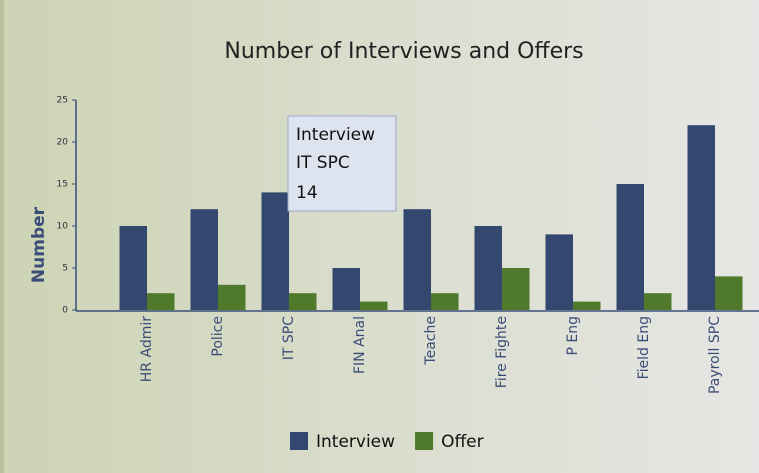 Image resolution: width=759 pixels, height=473 pixels. I want to click on x-tick-label: HR Admir, so click(147, 349).